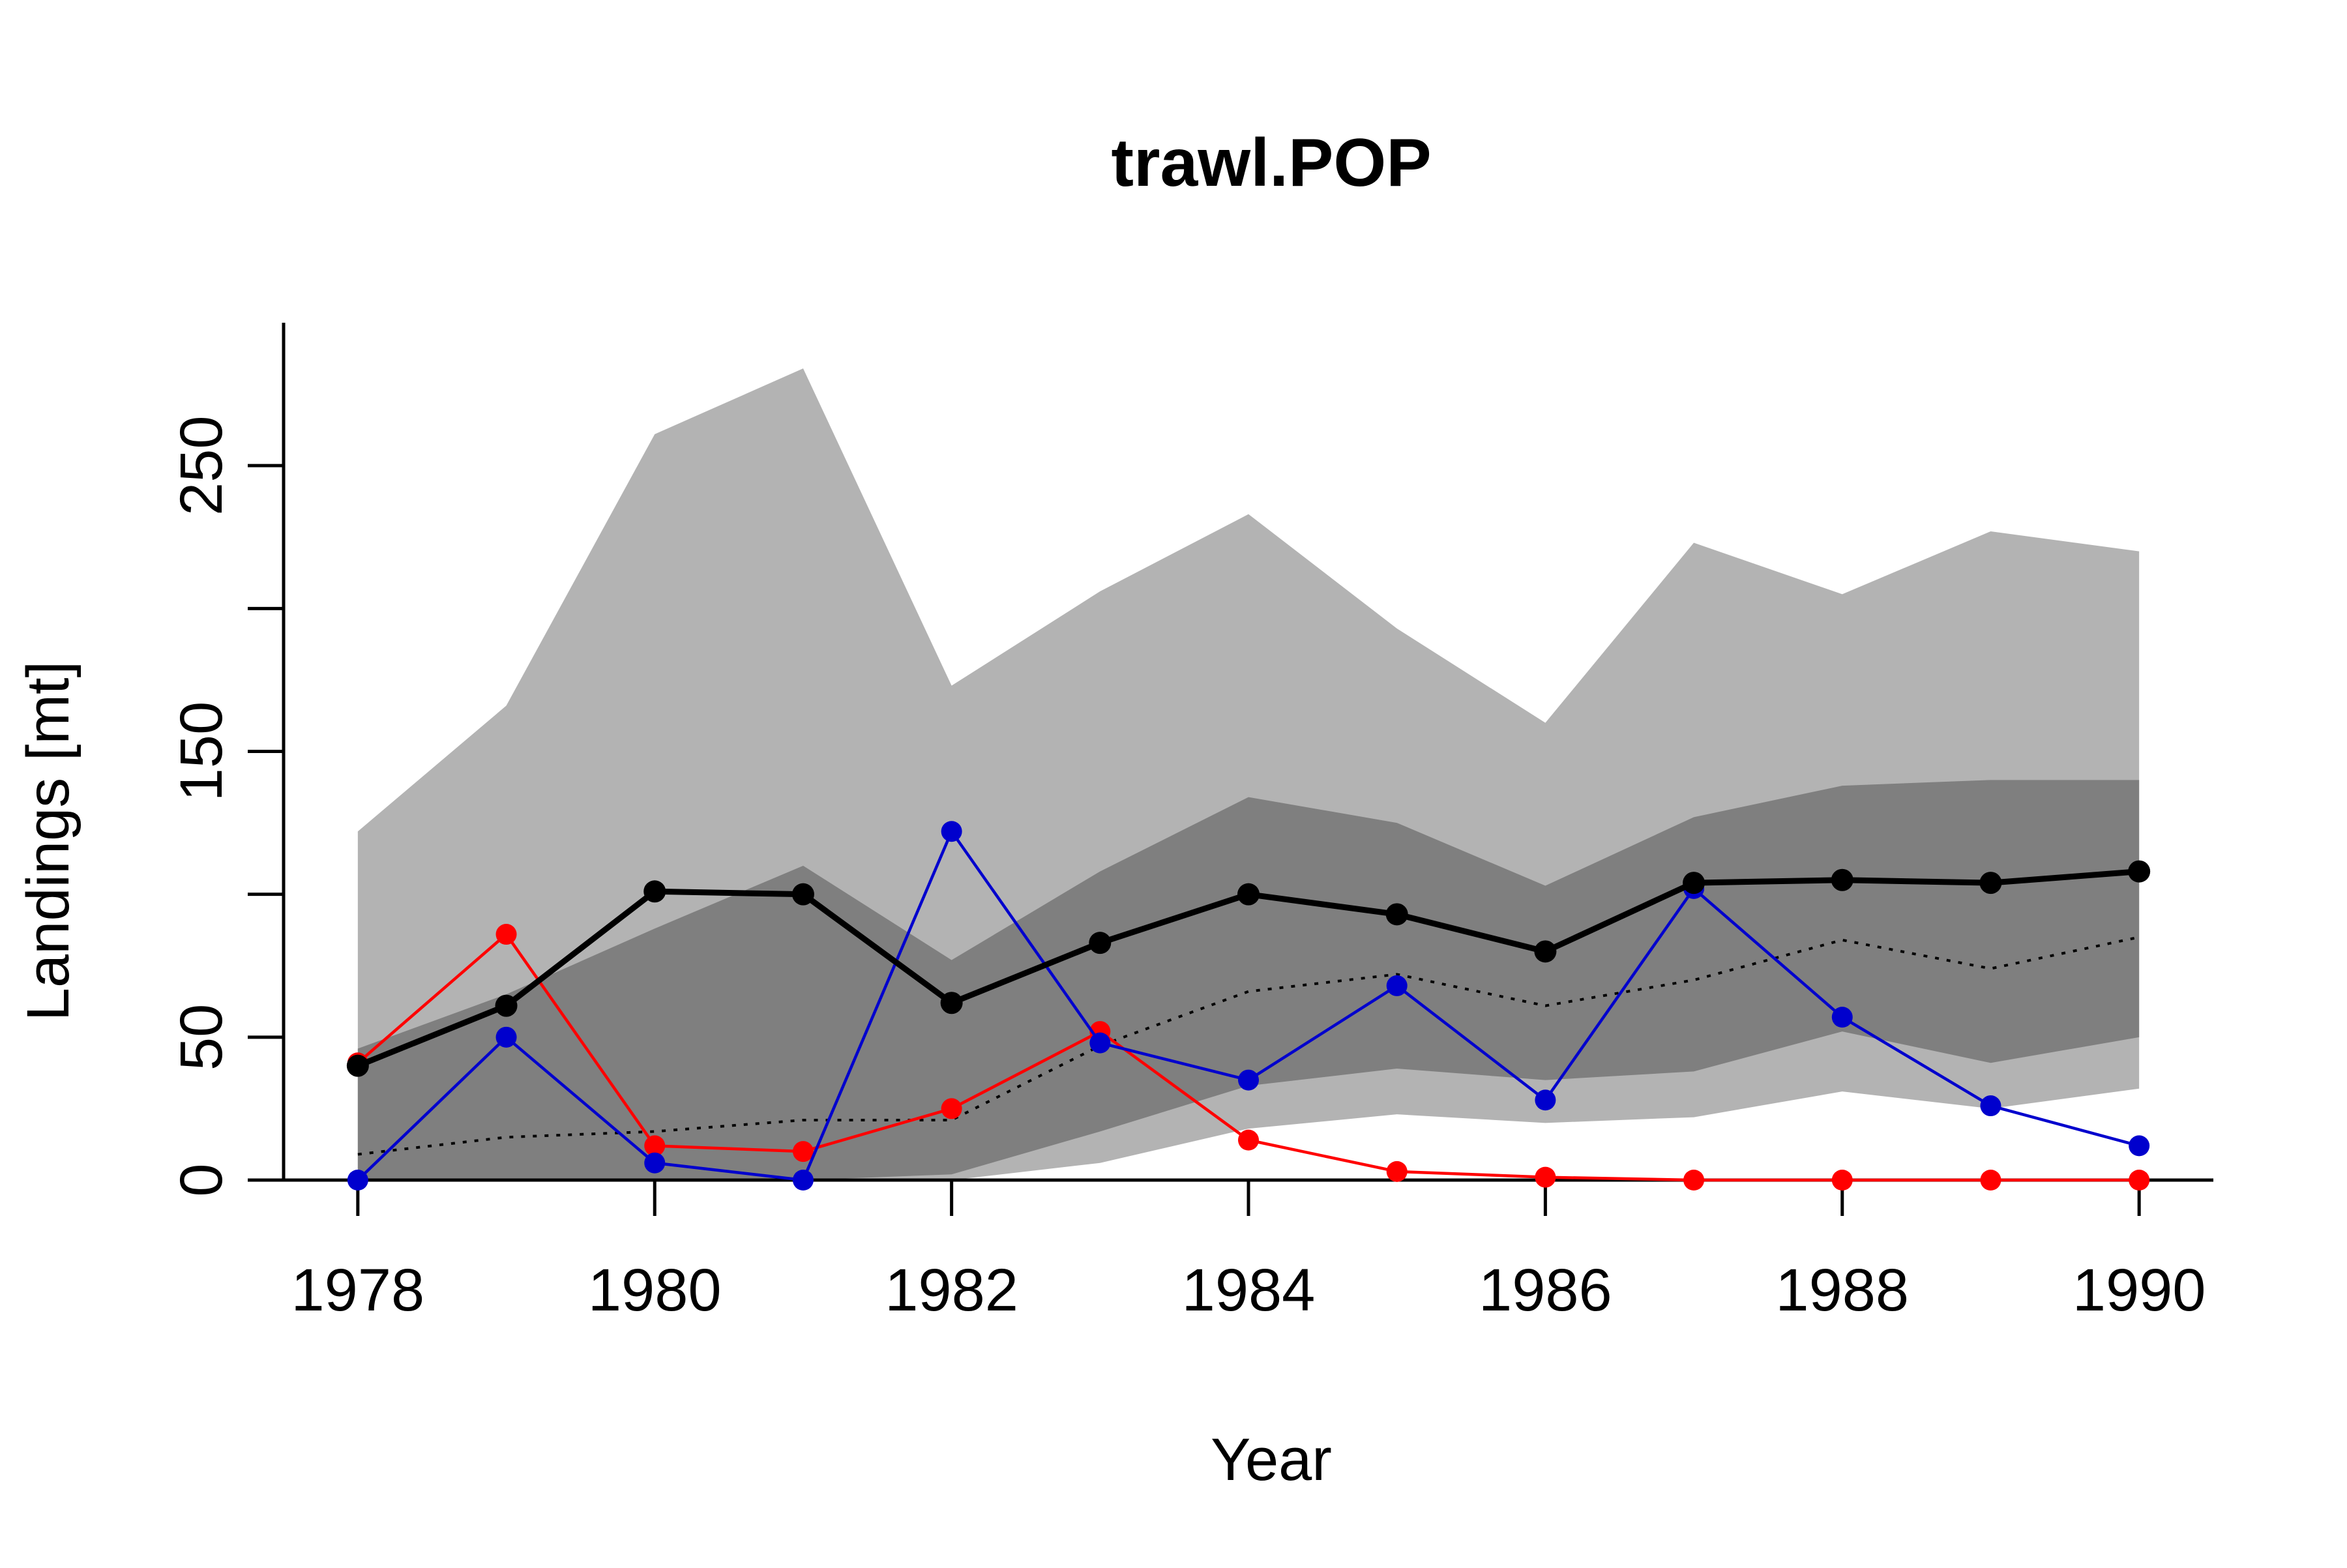 The image size is (2347, 1568). I want to click on x-tick-label-1988: 1988, so click(1842, 1290).